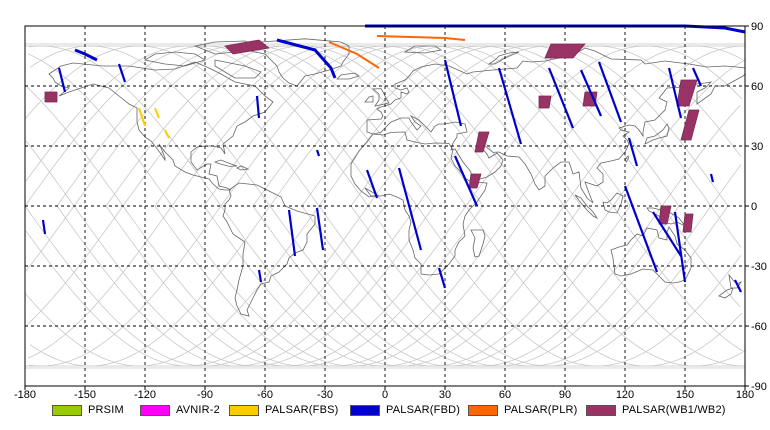 The height and width of the screenshot is (430, 770). I want to click on lat-tick-label: 60, so click(757, 87).